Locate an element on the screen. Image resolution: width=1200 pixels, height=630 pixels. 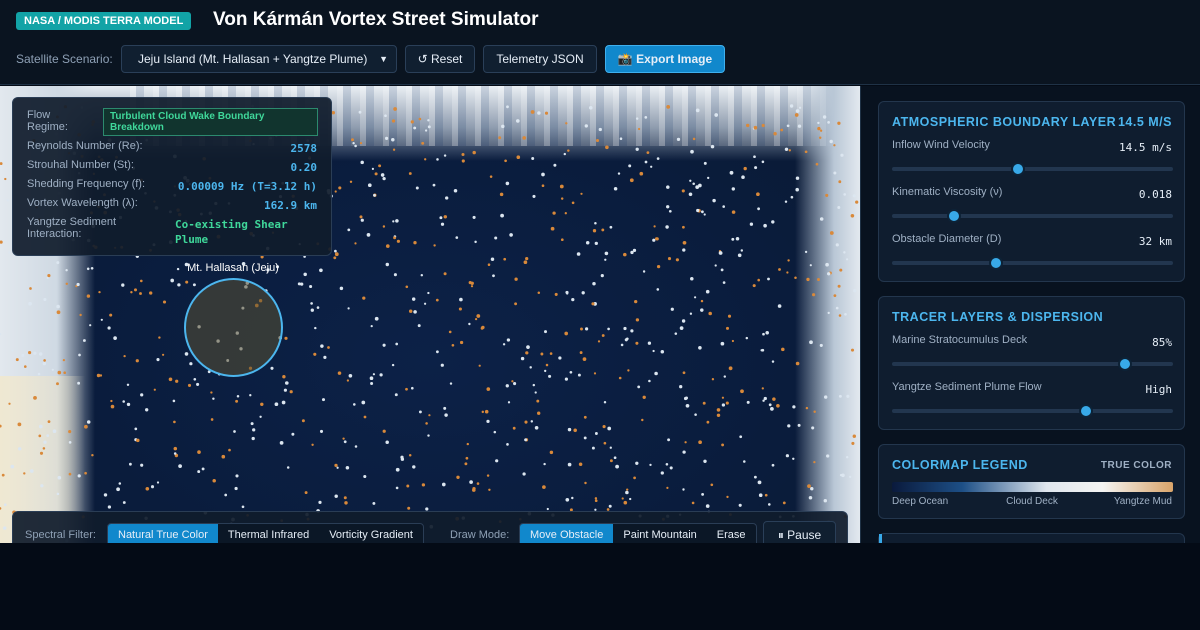
segment-option: Erase is located at coordinates (731, 535).